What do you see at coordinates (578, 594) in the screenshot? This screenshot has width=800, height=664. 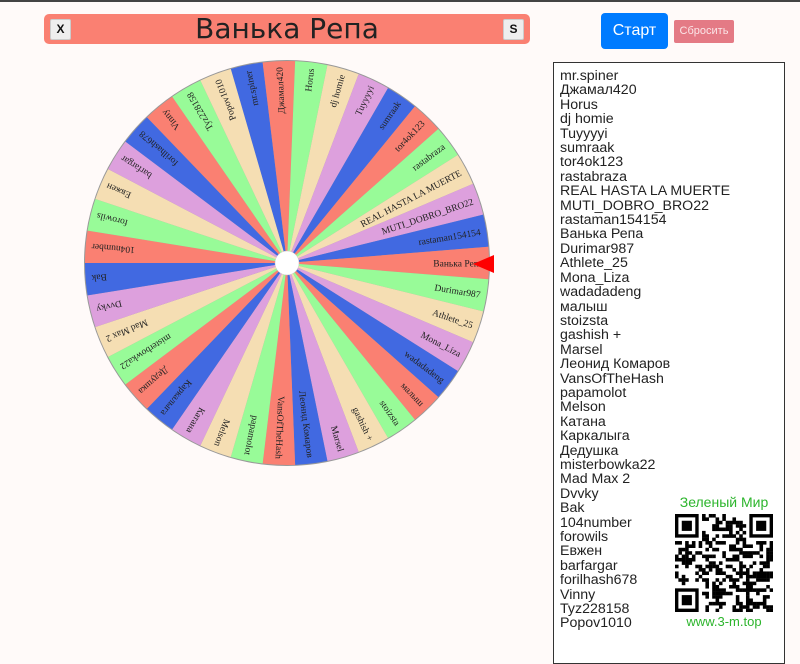 I see `participant-item: Vinny` at bounding box center [578, 594].